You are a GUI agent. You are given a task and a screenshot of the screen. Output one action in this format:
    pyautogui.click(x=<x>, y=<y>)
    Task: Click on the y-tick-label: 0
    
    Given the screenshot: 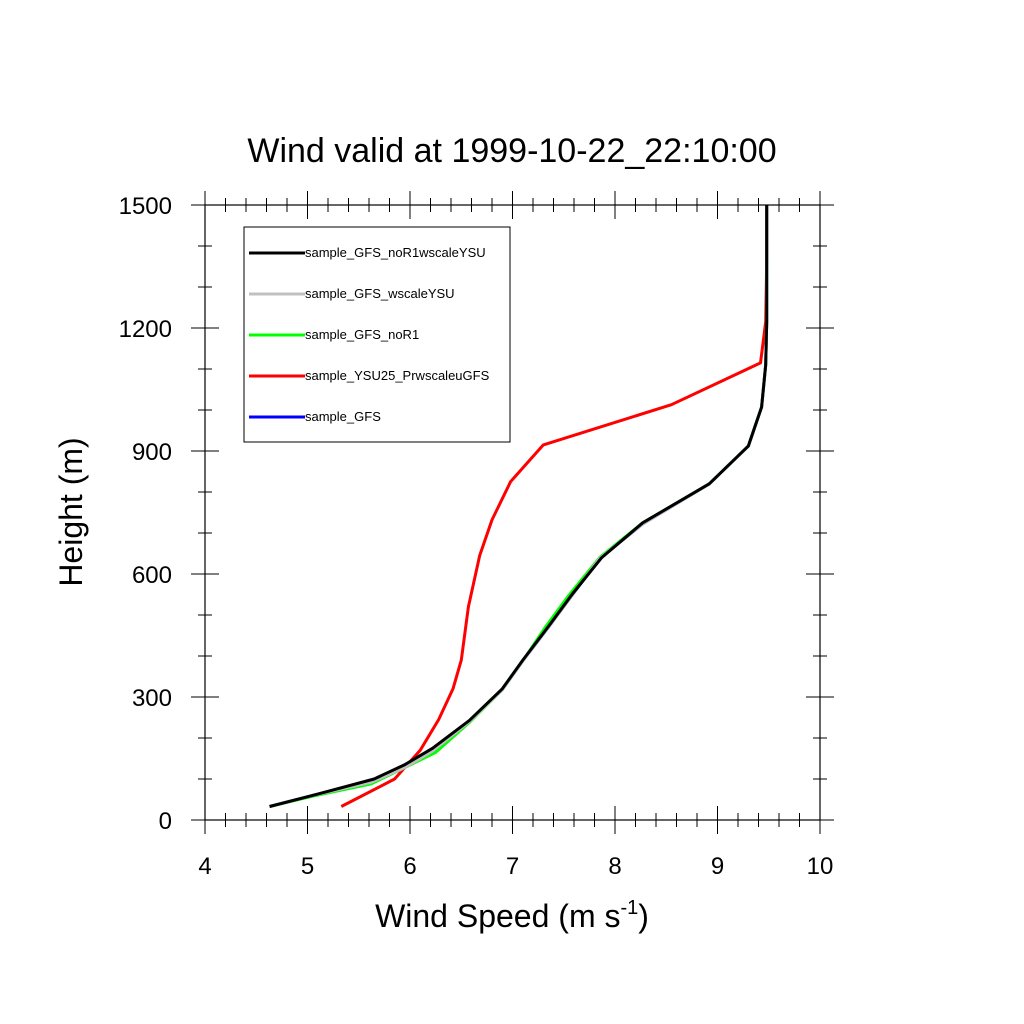 What is the action you would take?
    pyautogui.click(x=165, y=821)
    